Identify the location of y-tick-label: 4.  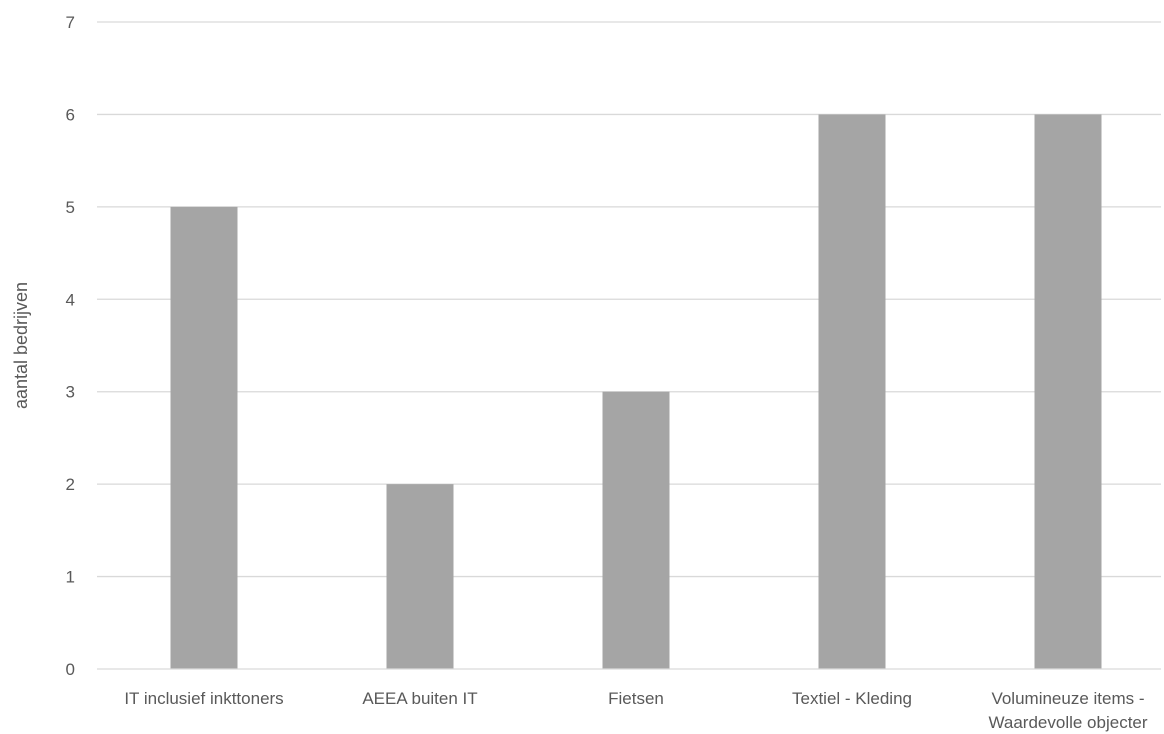
(70, 299).